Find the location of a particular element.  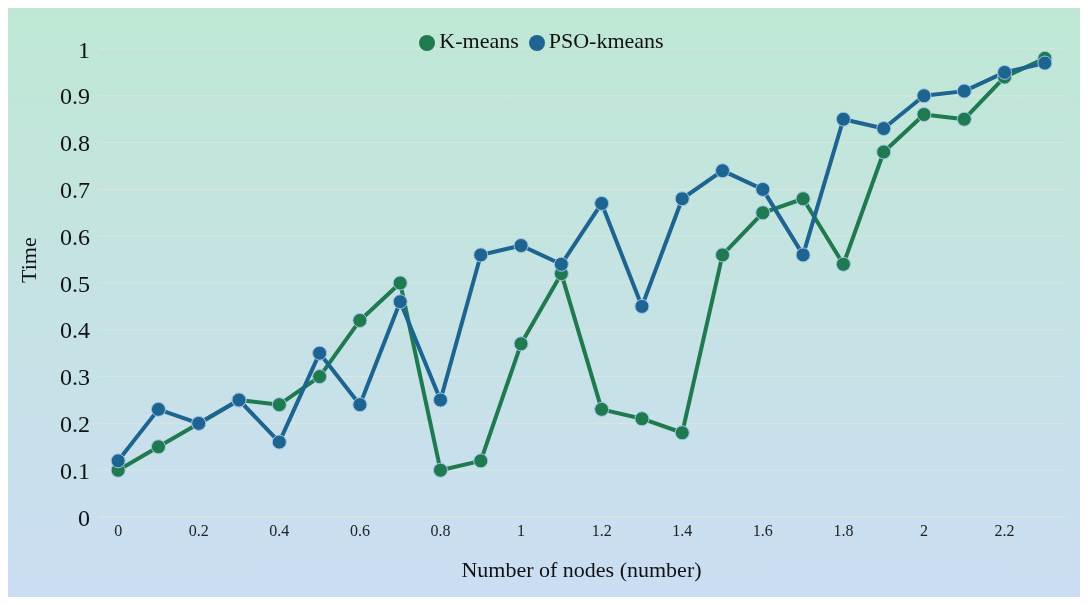

x-tick-label: 1.2 is located at coordinates (601, 531).